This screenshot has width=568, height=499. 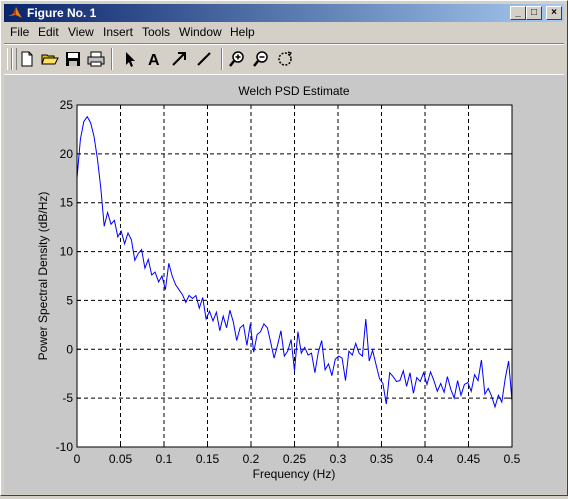 I want to click on y-tick-label: 0, so click(x=69, y=349).